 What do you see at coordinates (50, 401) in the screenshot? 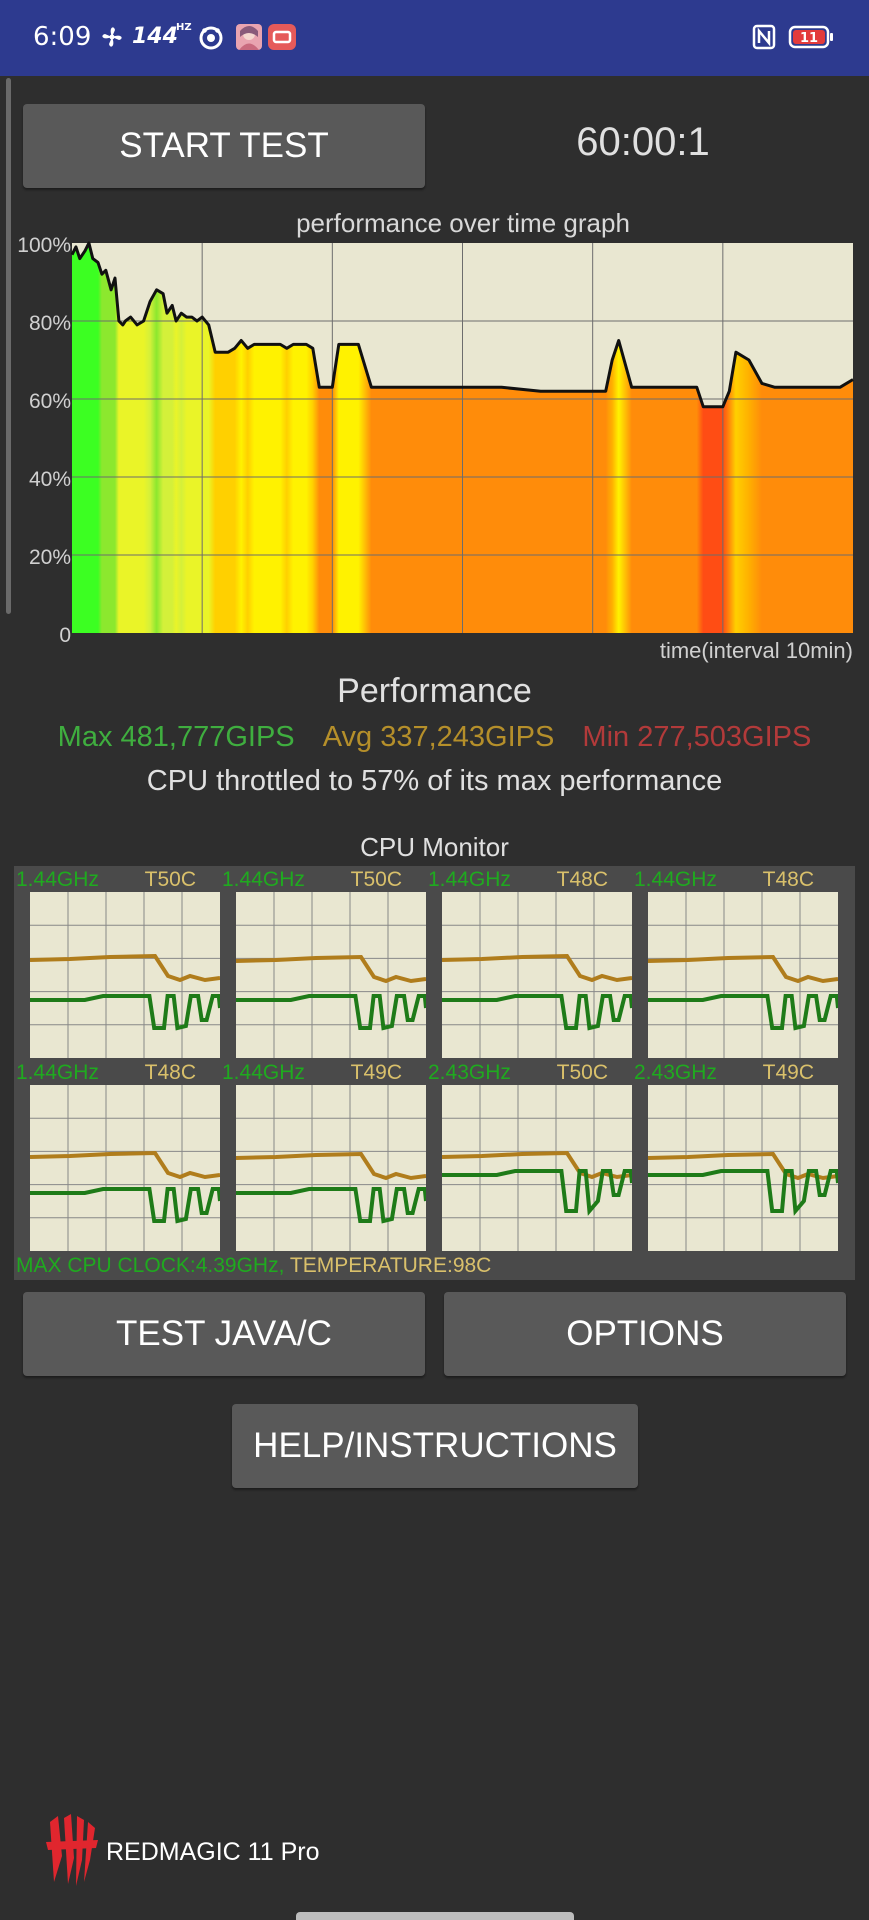
I see `y-tick-label: 60%` at bounding box center [50, 401].